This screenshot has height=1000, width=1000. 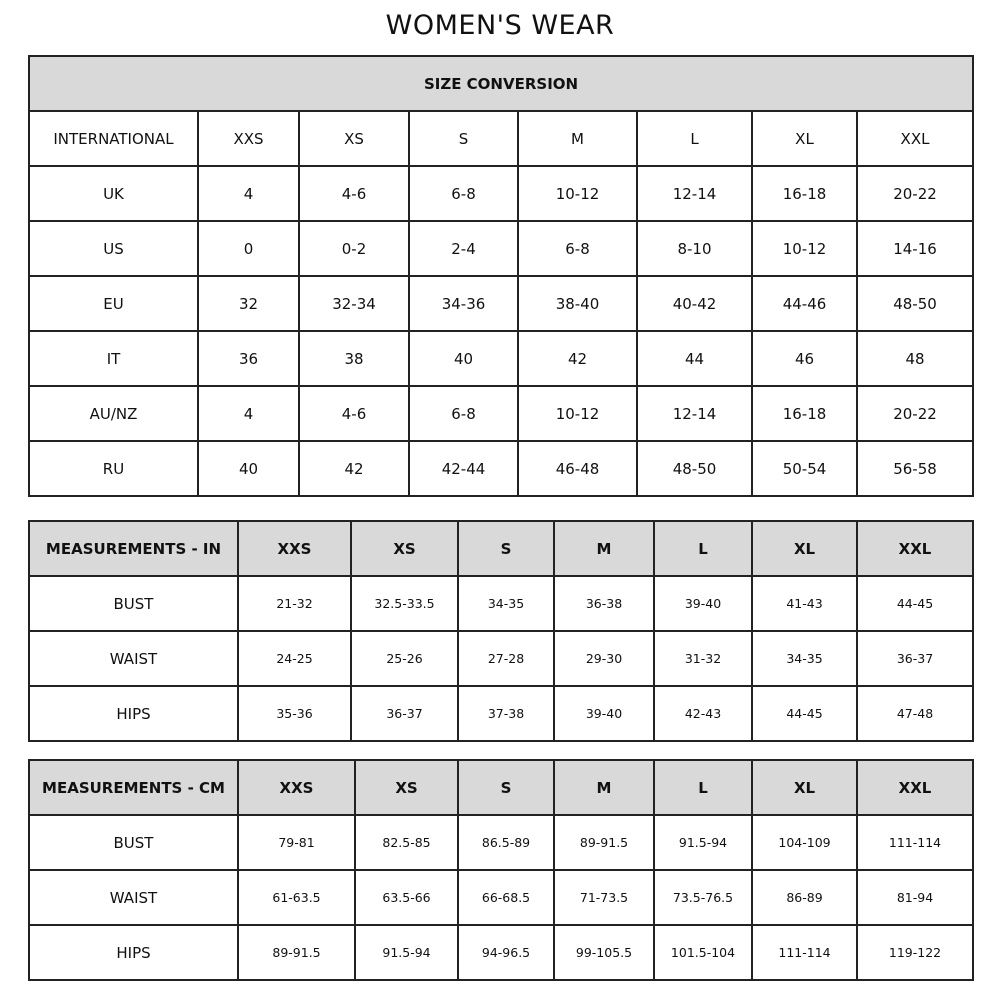 I want to click on table-cell: 32.5-33.5, so click(x=404, y=603).